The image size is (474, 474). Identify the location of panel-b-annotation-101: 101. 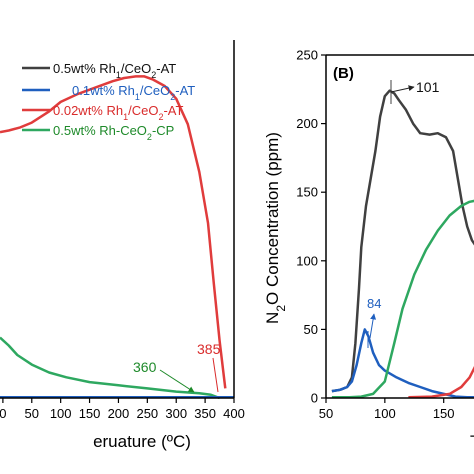
(415, 91).